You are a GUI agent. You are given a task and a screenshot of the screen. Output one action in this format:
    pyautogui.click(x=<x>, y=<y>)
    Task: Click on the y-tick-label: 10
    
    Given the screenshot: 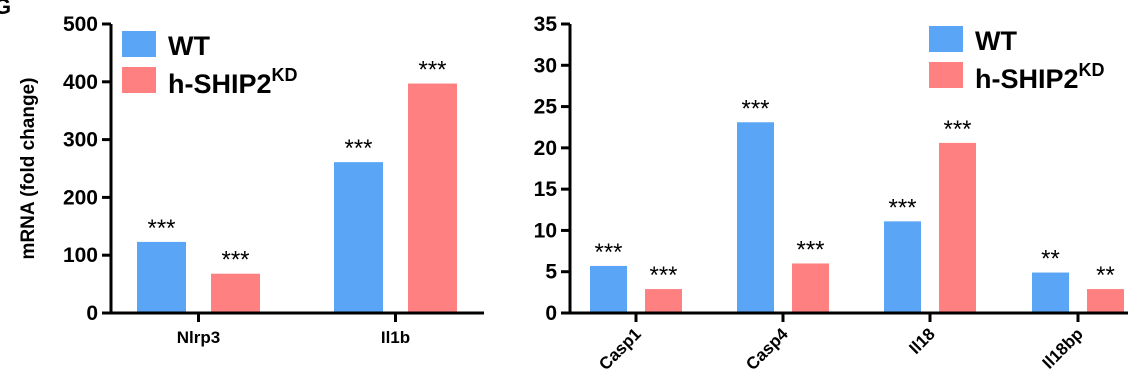 What is the action you would take?
    pyautogui.click(x=545, y=230)
    